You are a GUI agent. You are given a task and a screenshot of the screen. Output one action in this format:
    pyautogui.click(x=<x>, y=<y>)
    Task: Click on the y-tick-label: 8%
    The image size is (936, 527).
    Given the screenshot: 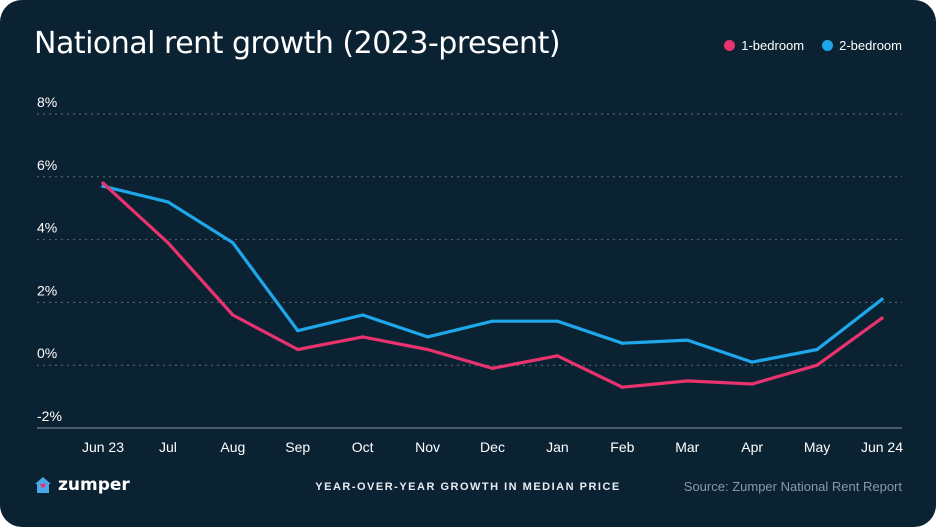 What is the action you would take?
    pyautogui.click(x=47, y=102)
    